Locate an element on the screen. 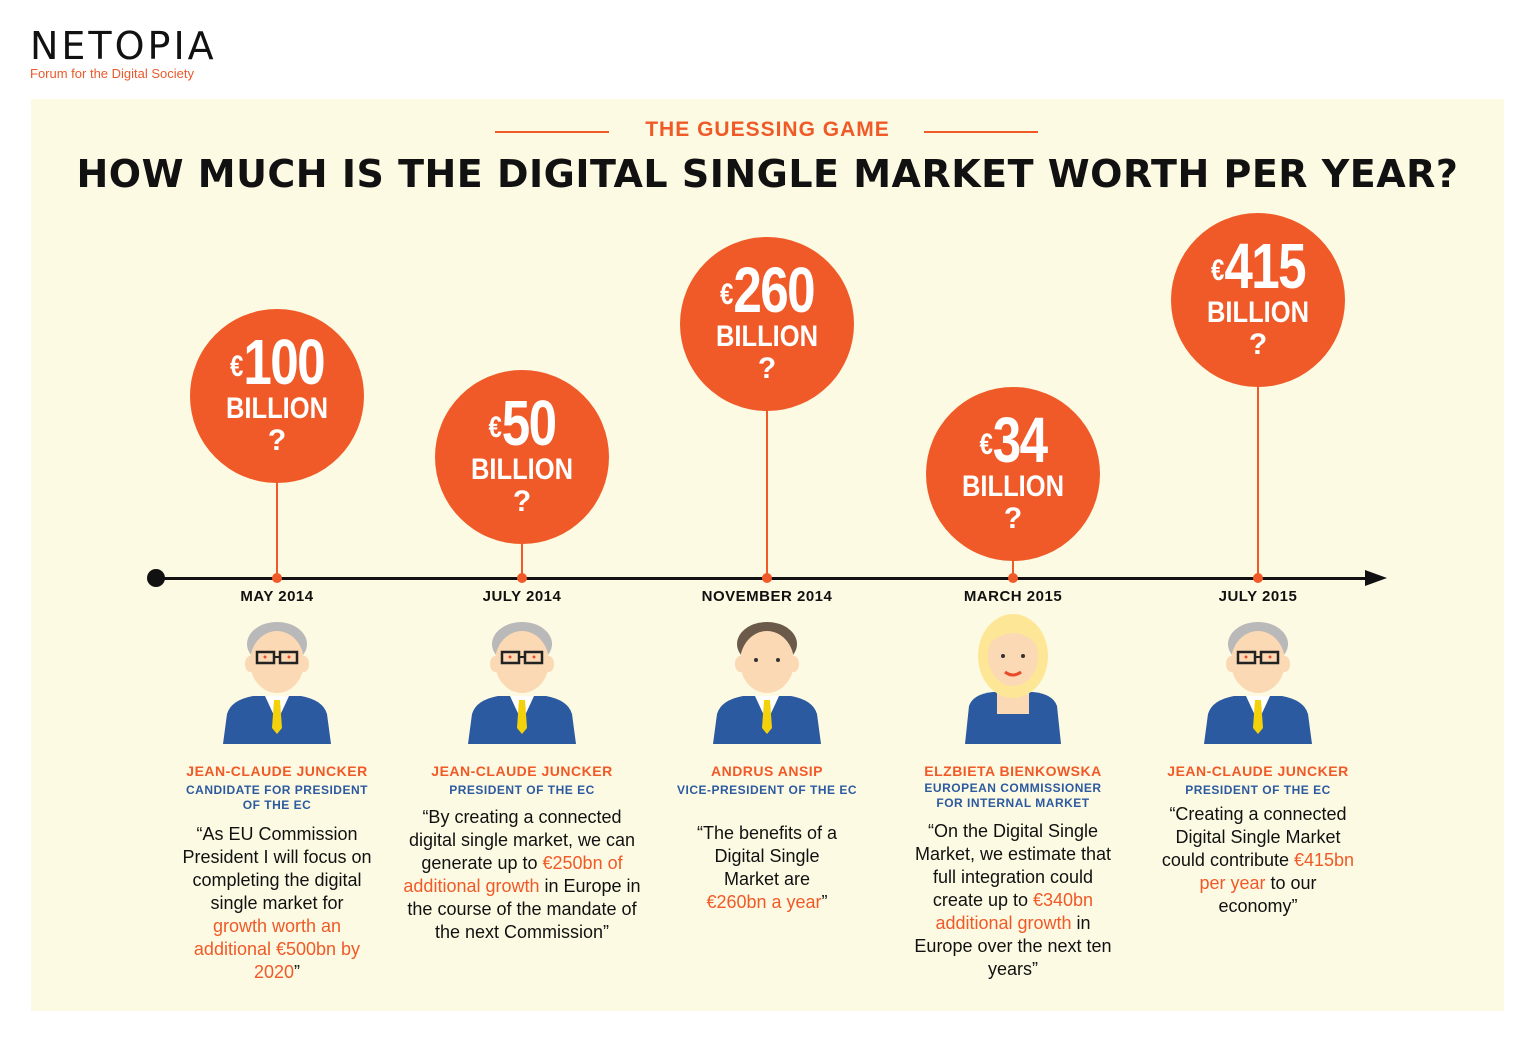 The height and width of the screenshot is (1042, 1535). man-brown-hair-avatar-icon is located at coordinates (767, 679).